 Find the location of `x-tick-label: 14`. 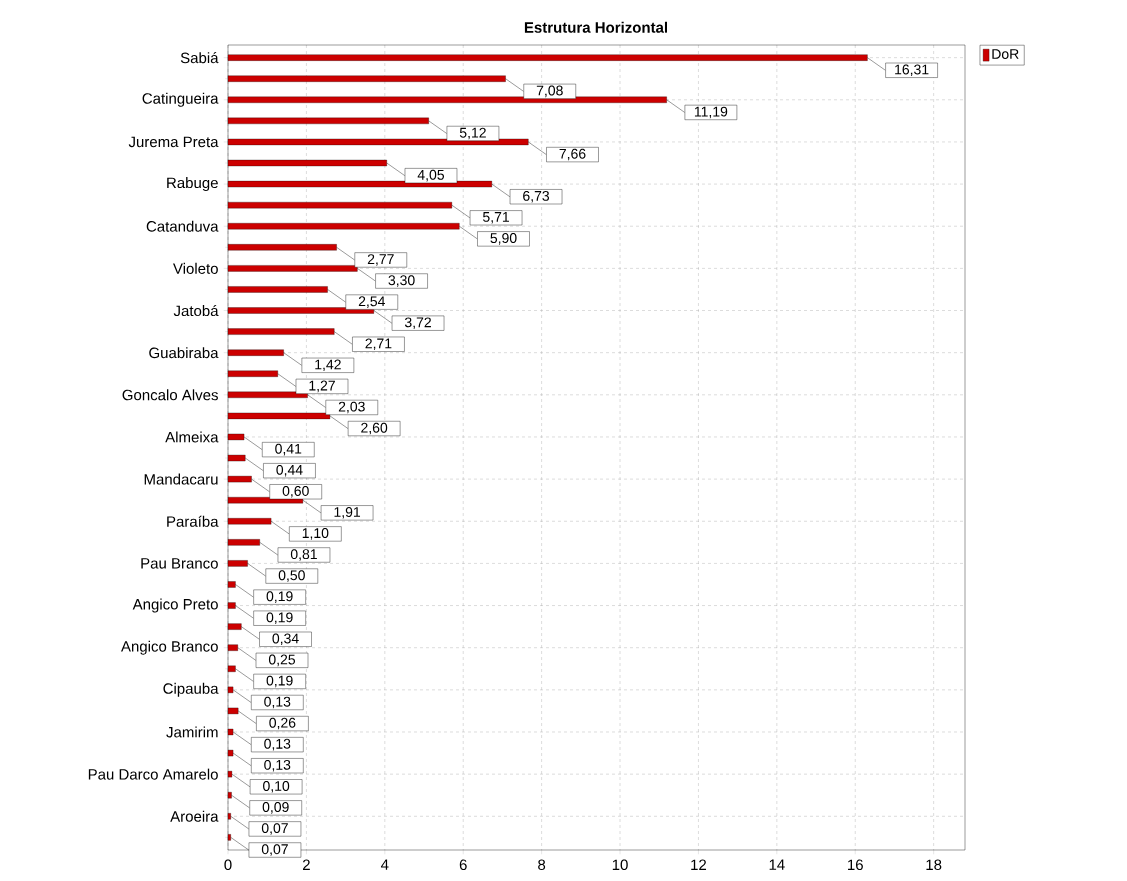

x-tick-label: 14 is located at coordinates (777, 864).